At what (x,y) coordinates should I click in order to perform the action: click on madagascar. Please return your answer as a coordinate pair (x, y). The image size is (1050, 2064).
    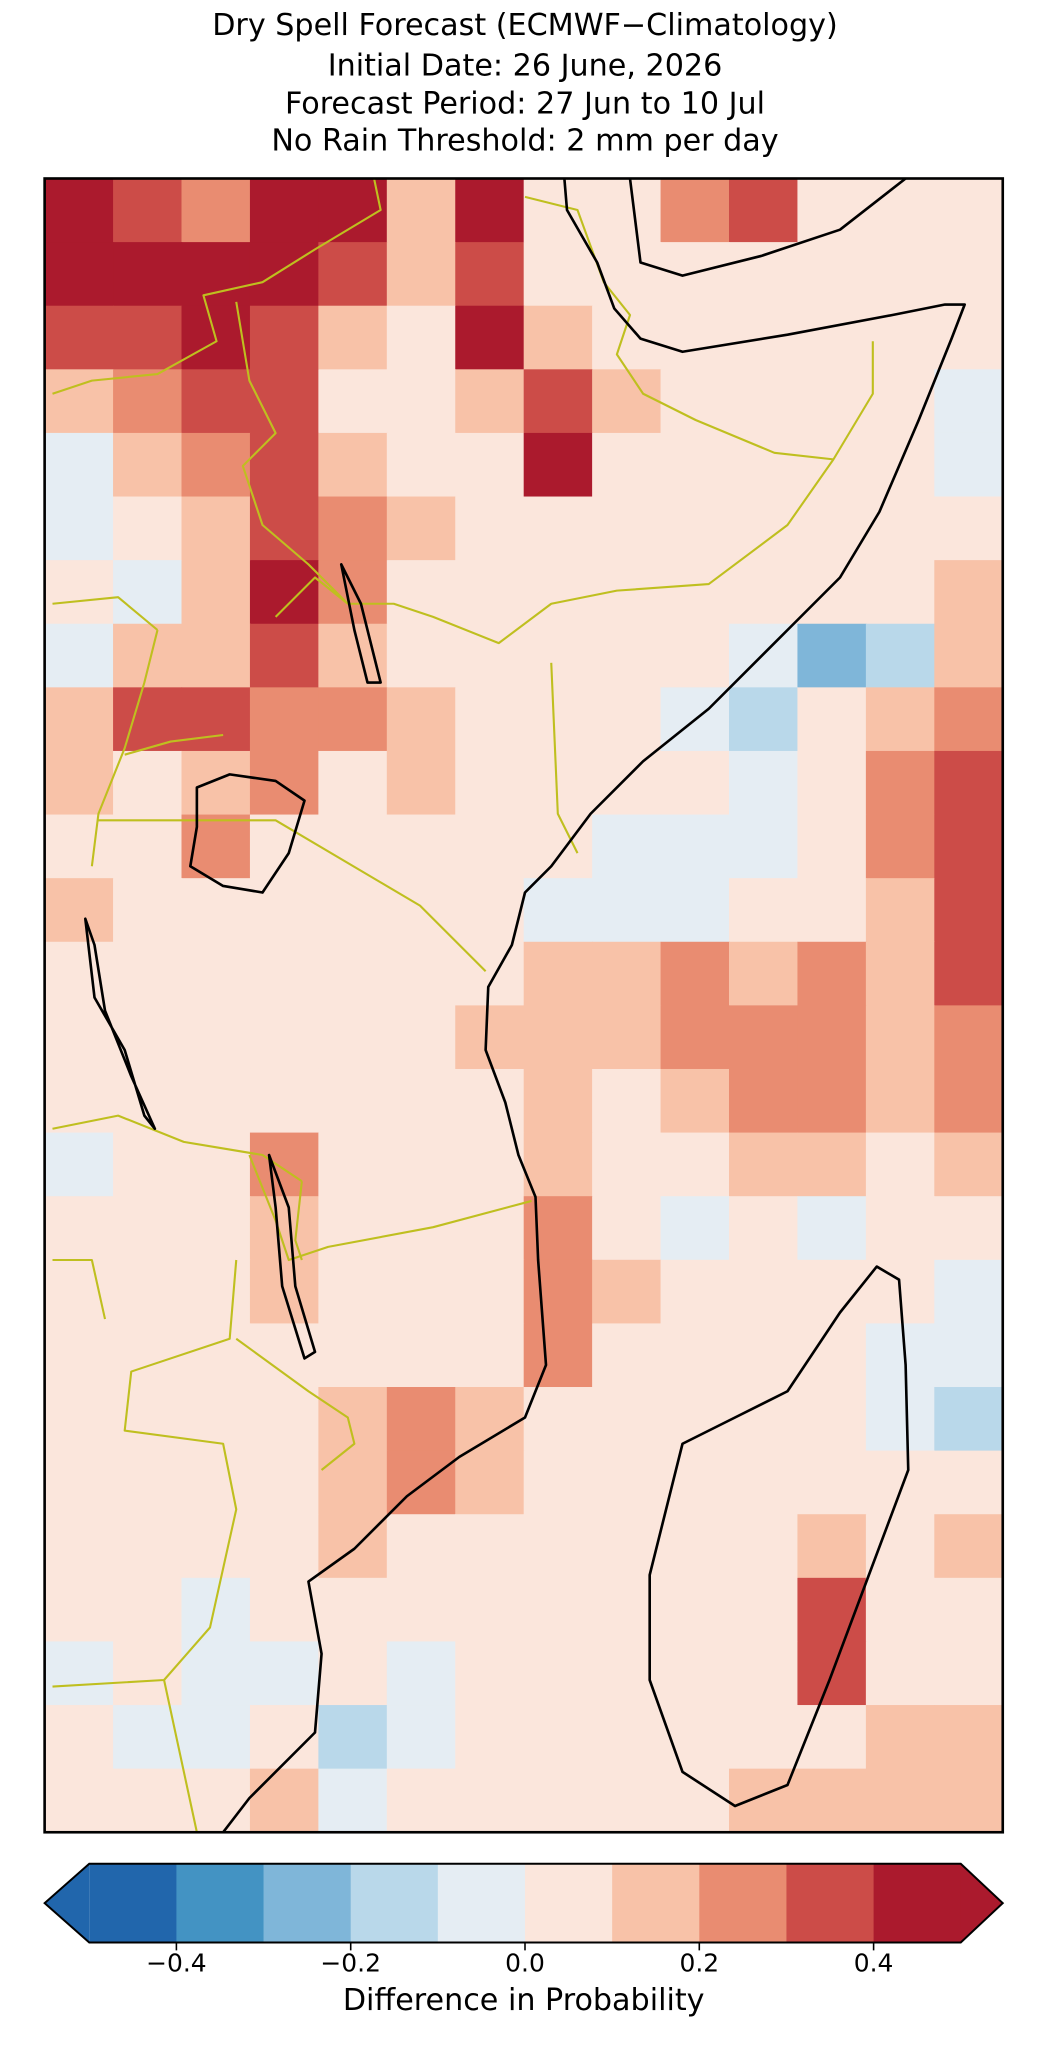
    Looking at the image, I should click on (779, 1536).